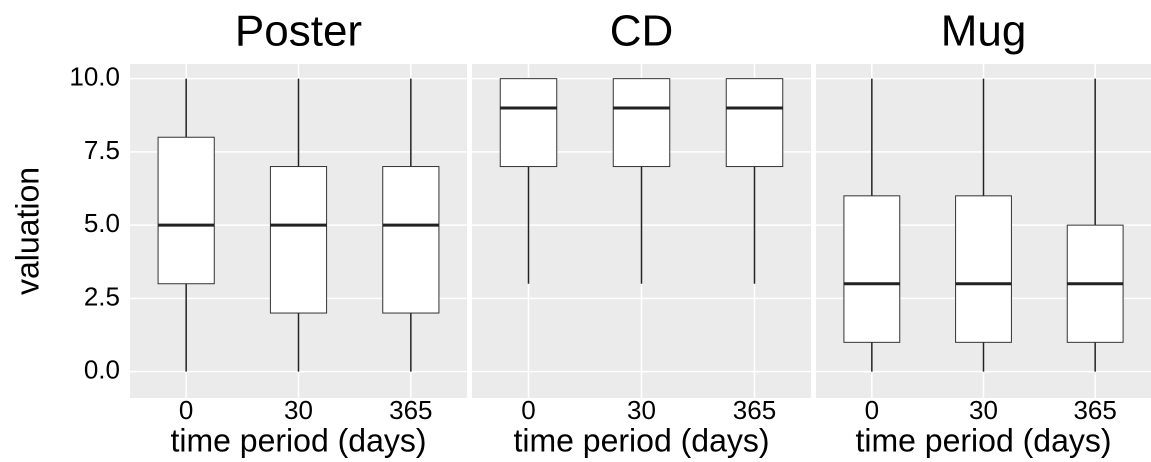 Image resolution: width=1151 pixels, height=462 pixels. Describe the element at coordinates (984, 31) in the screenshot. I see `panel-title: Mug` at that location.